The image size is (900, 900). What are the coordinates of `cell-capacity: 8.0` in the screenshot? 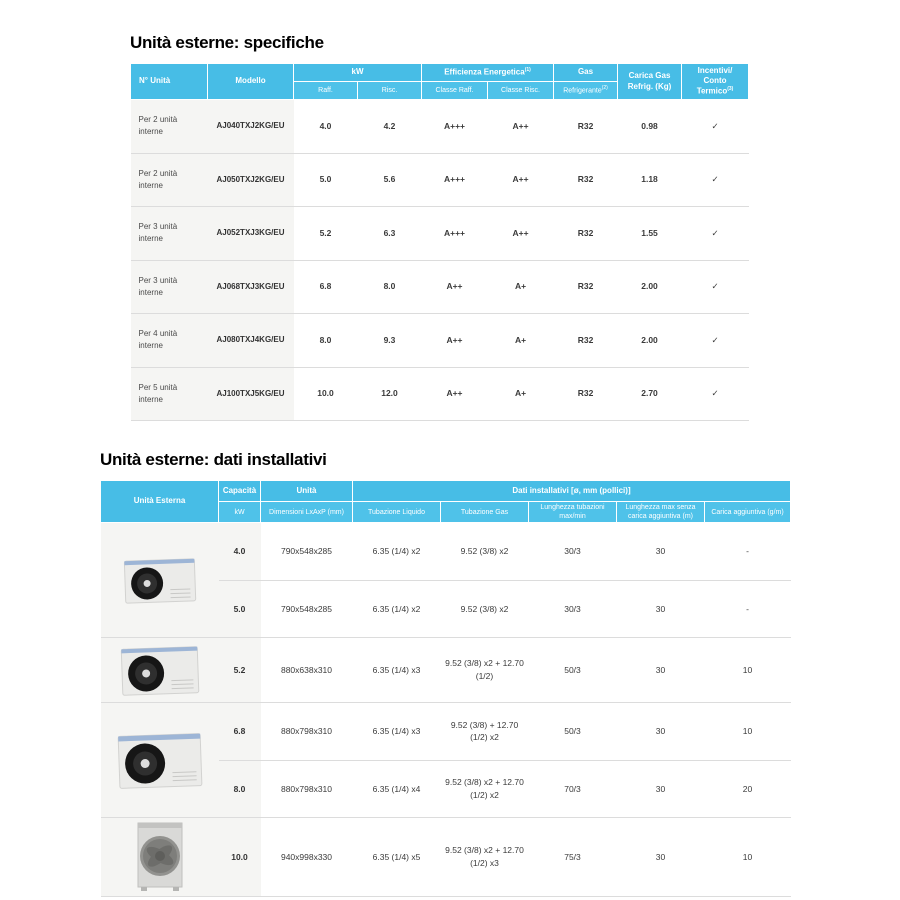 It's located at (239, 788).